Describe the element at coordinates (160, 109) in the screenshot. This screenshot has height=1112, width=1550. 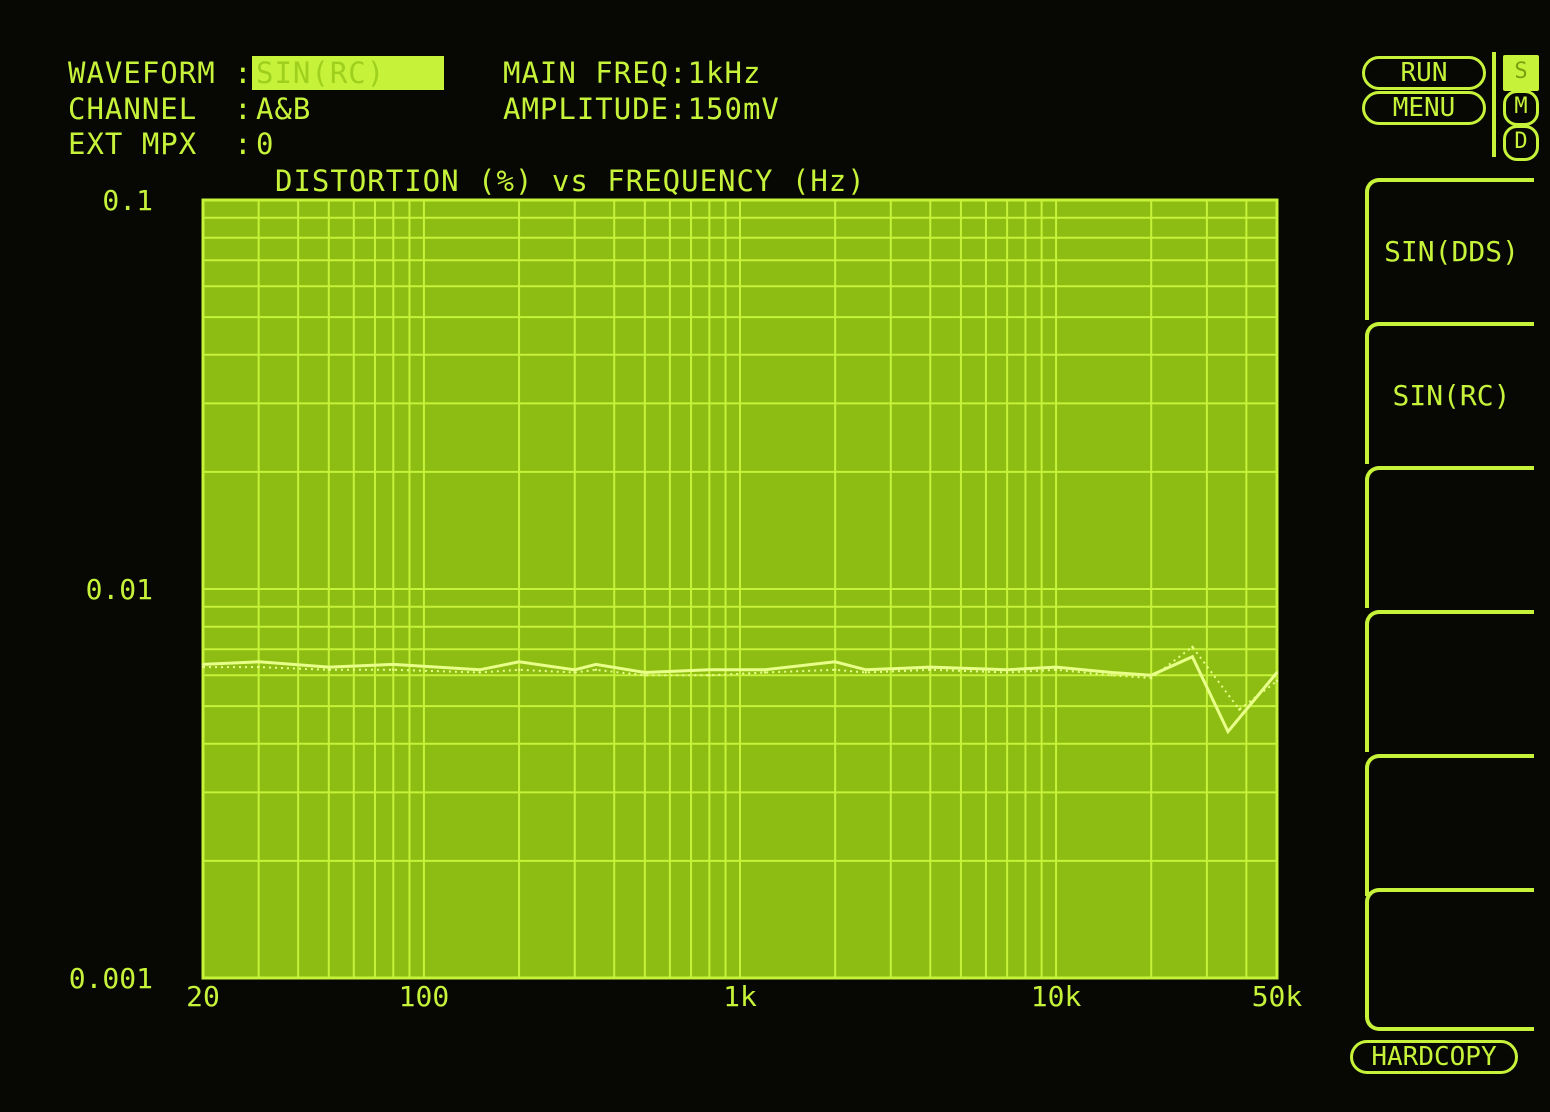
I see `channel-label: CHANNEL :` at that location.